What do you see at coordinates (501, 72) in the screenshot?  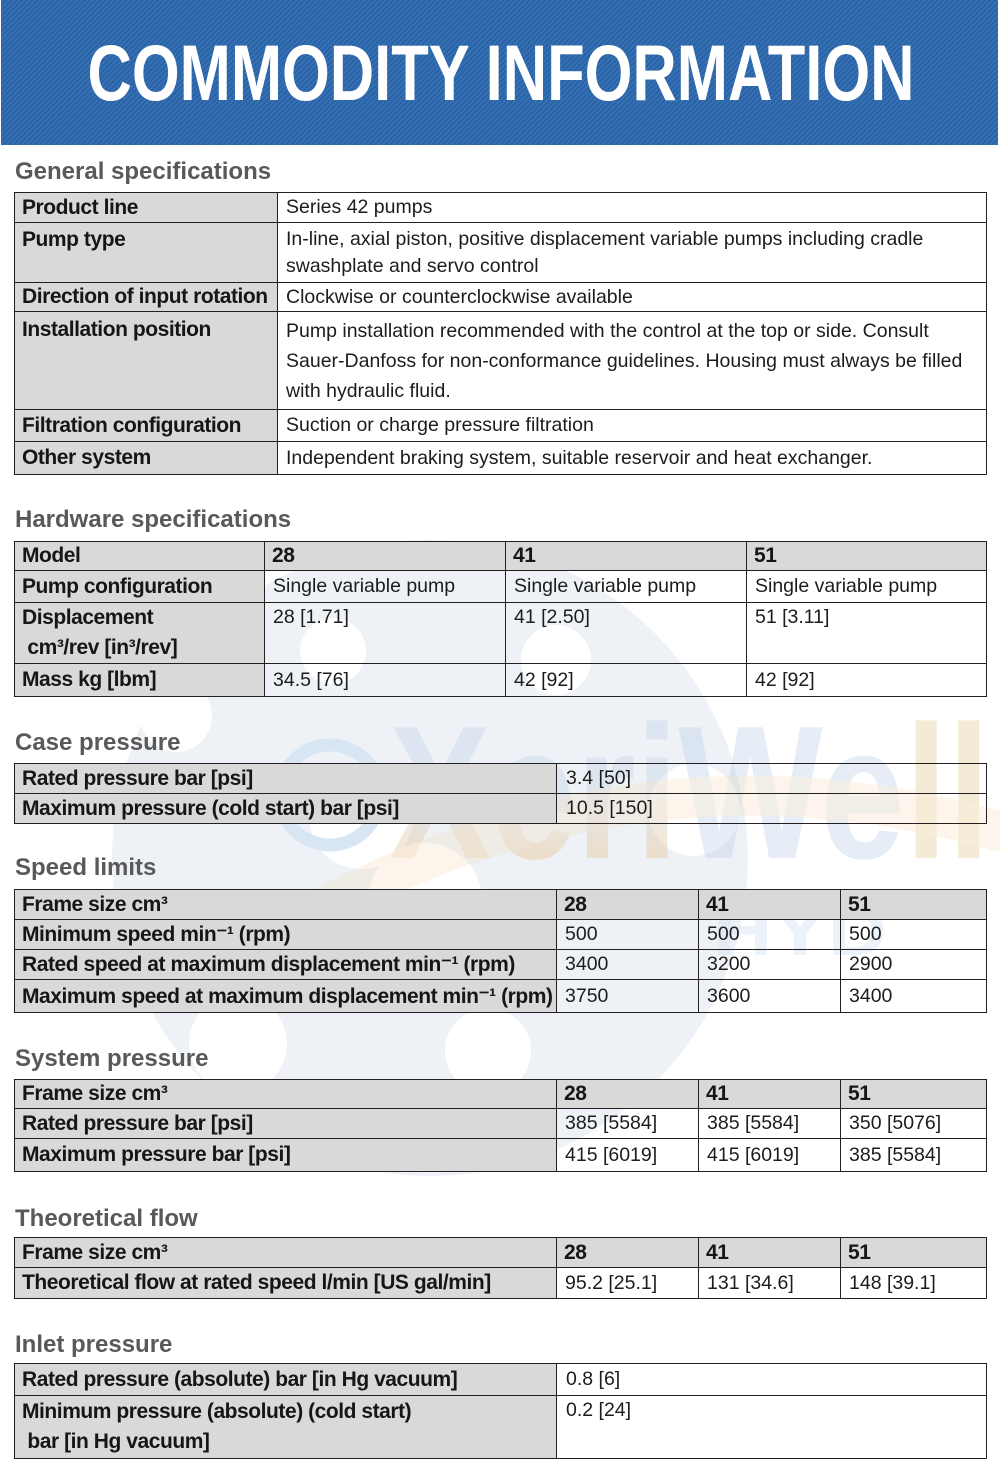 I see `svg-text: COMMODITY INFORMATION` at bounding box center [501, 72].